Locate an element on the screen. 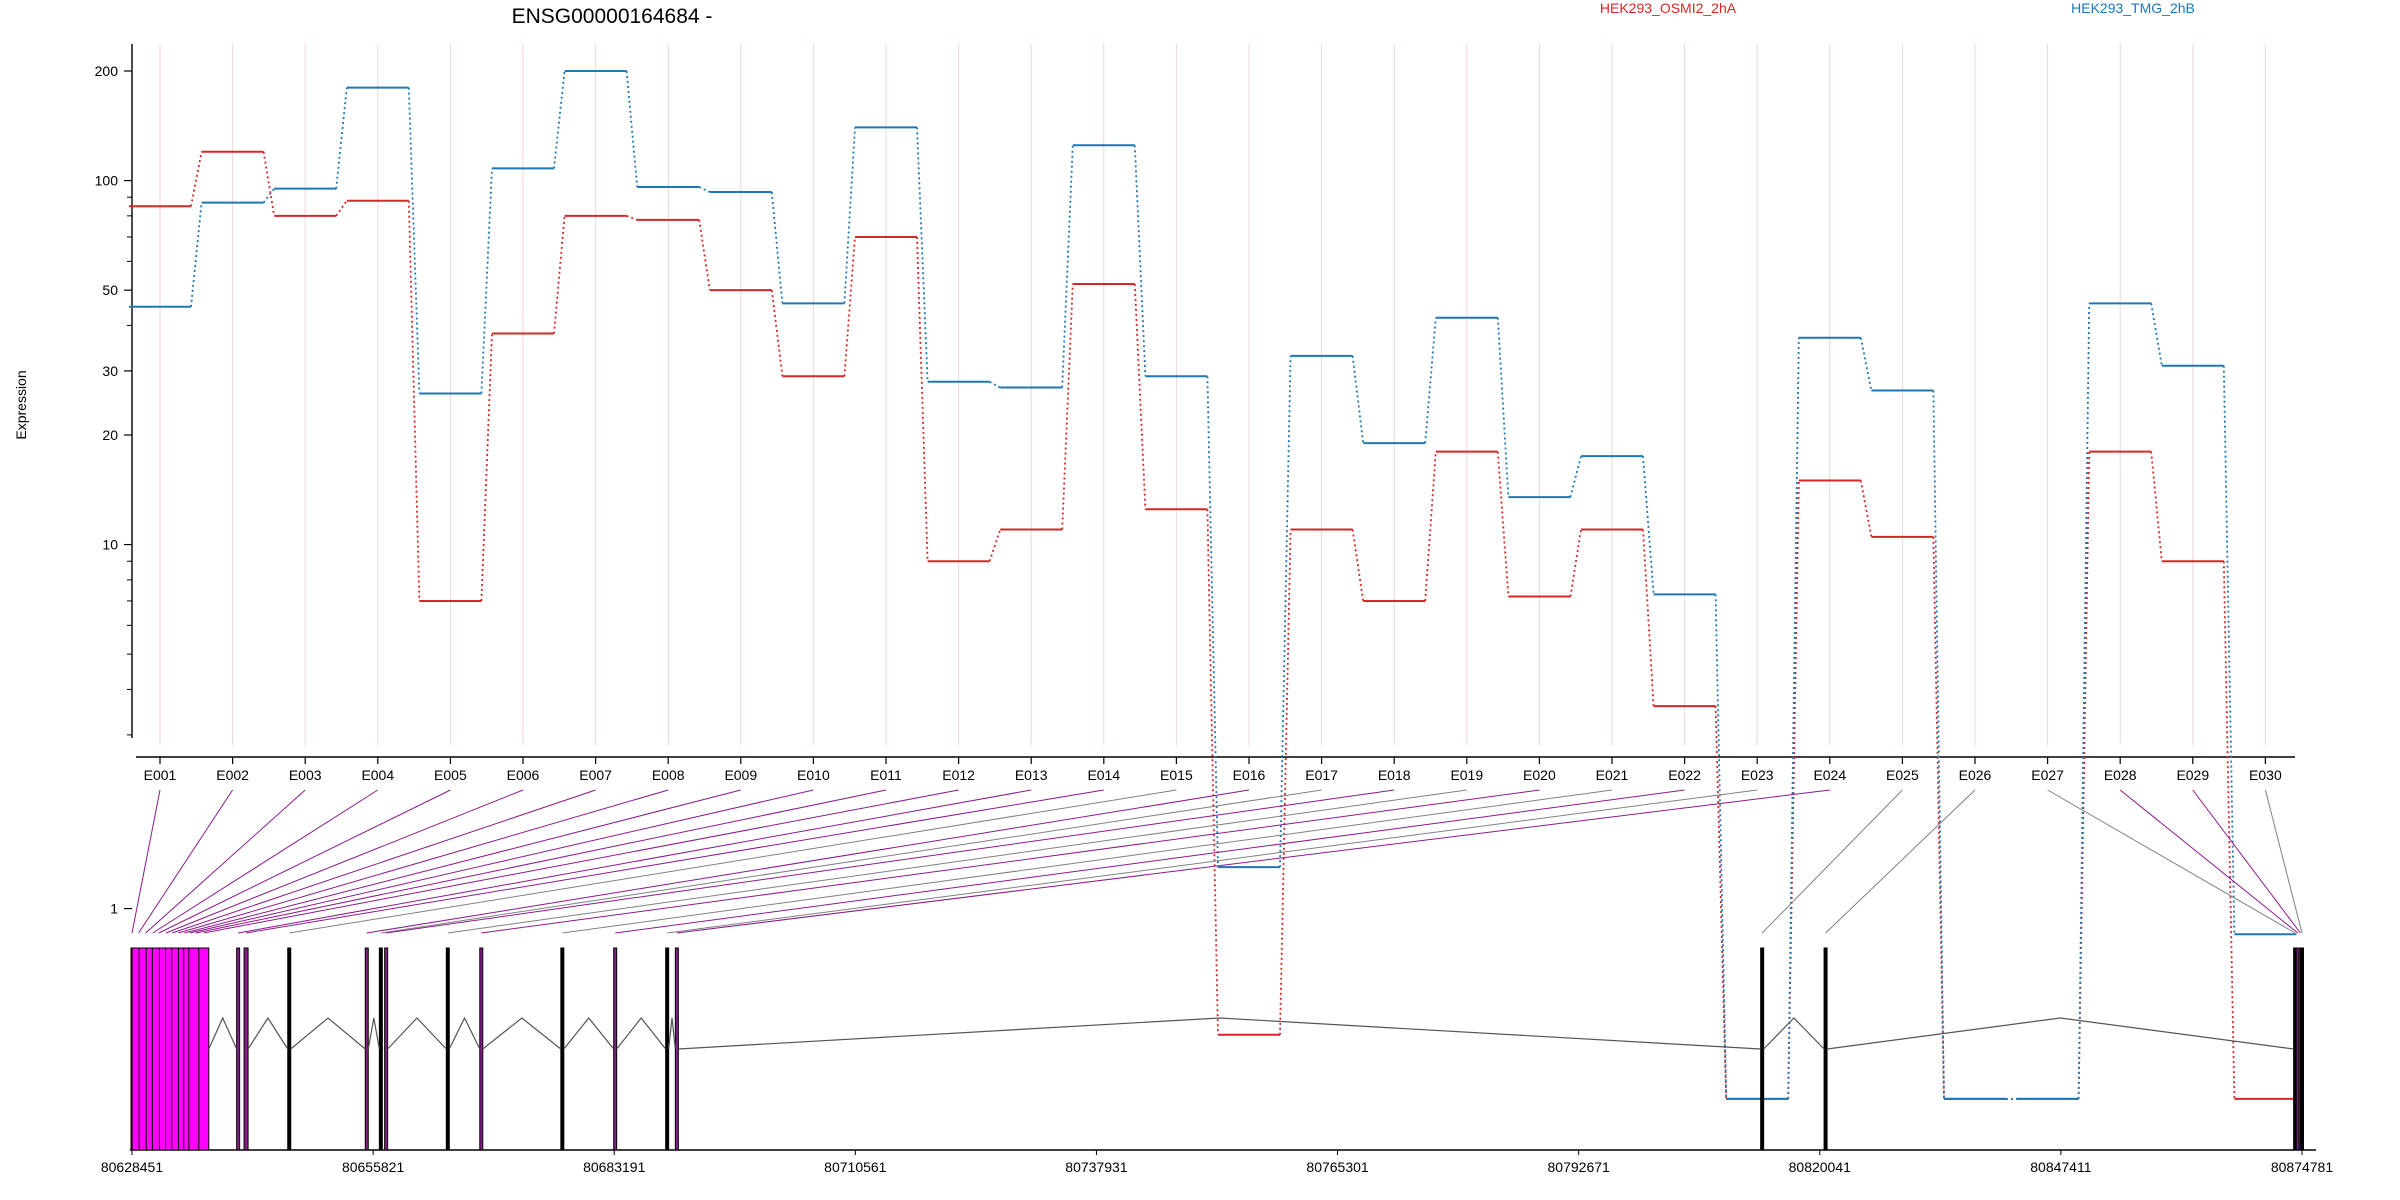 Image resolution: width=2400 pixels, height=1200 pixels. y-axis: 200 100 50 30 20 10 1 is located at coordinates (114, 480).